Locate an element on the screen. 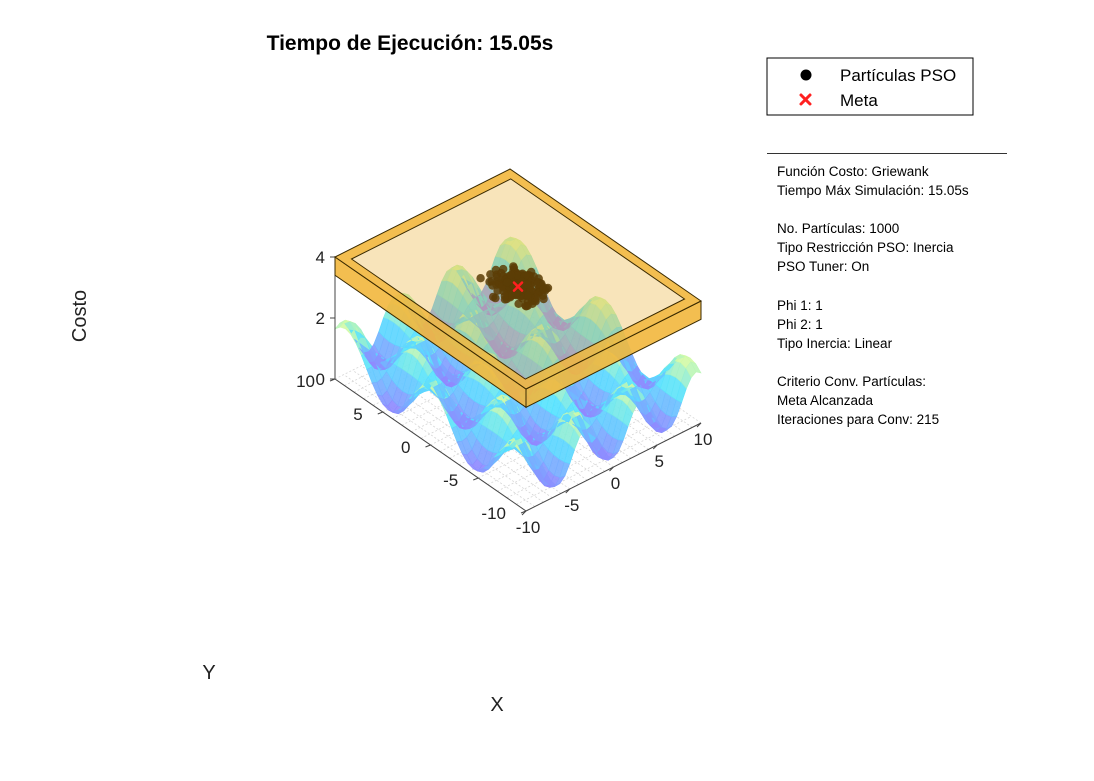 This screenshot has height=781, width=1094. y-axis-label: Y is located at coordinates (208, 673).